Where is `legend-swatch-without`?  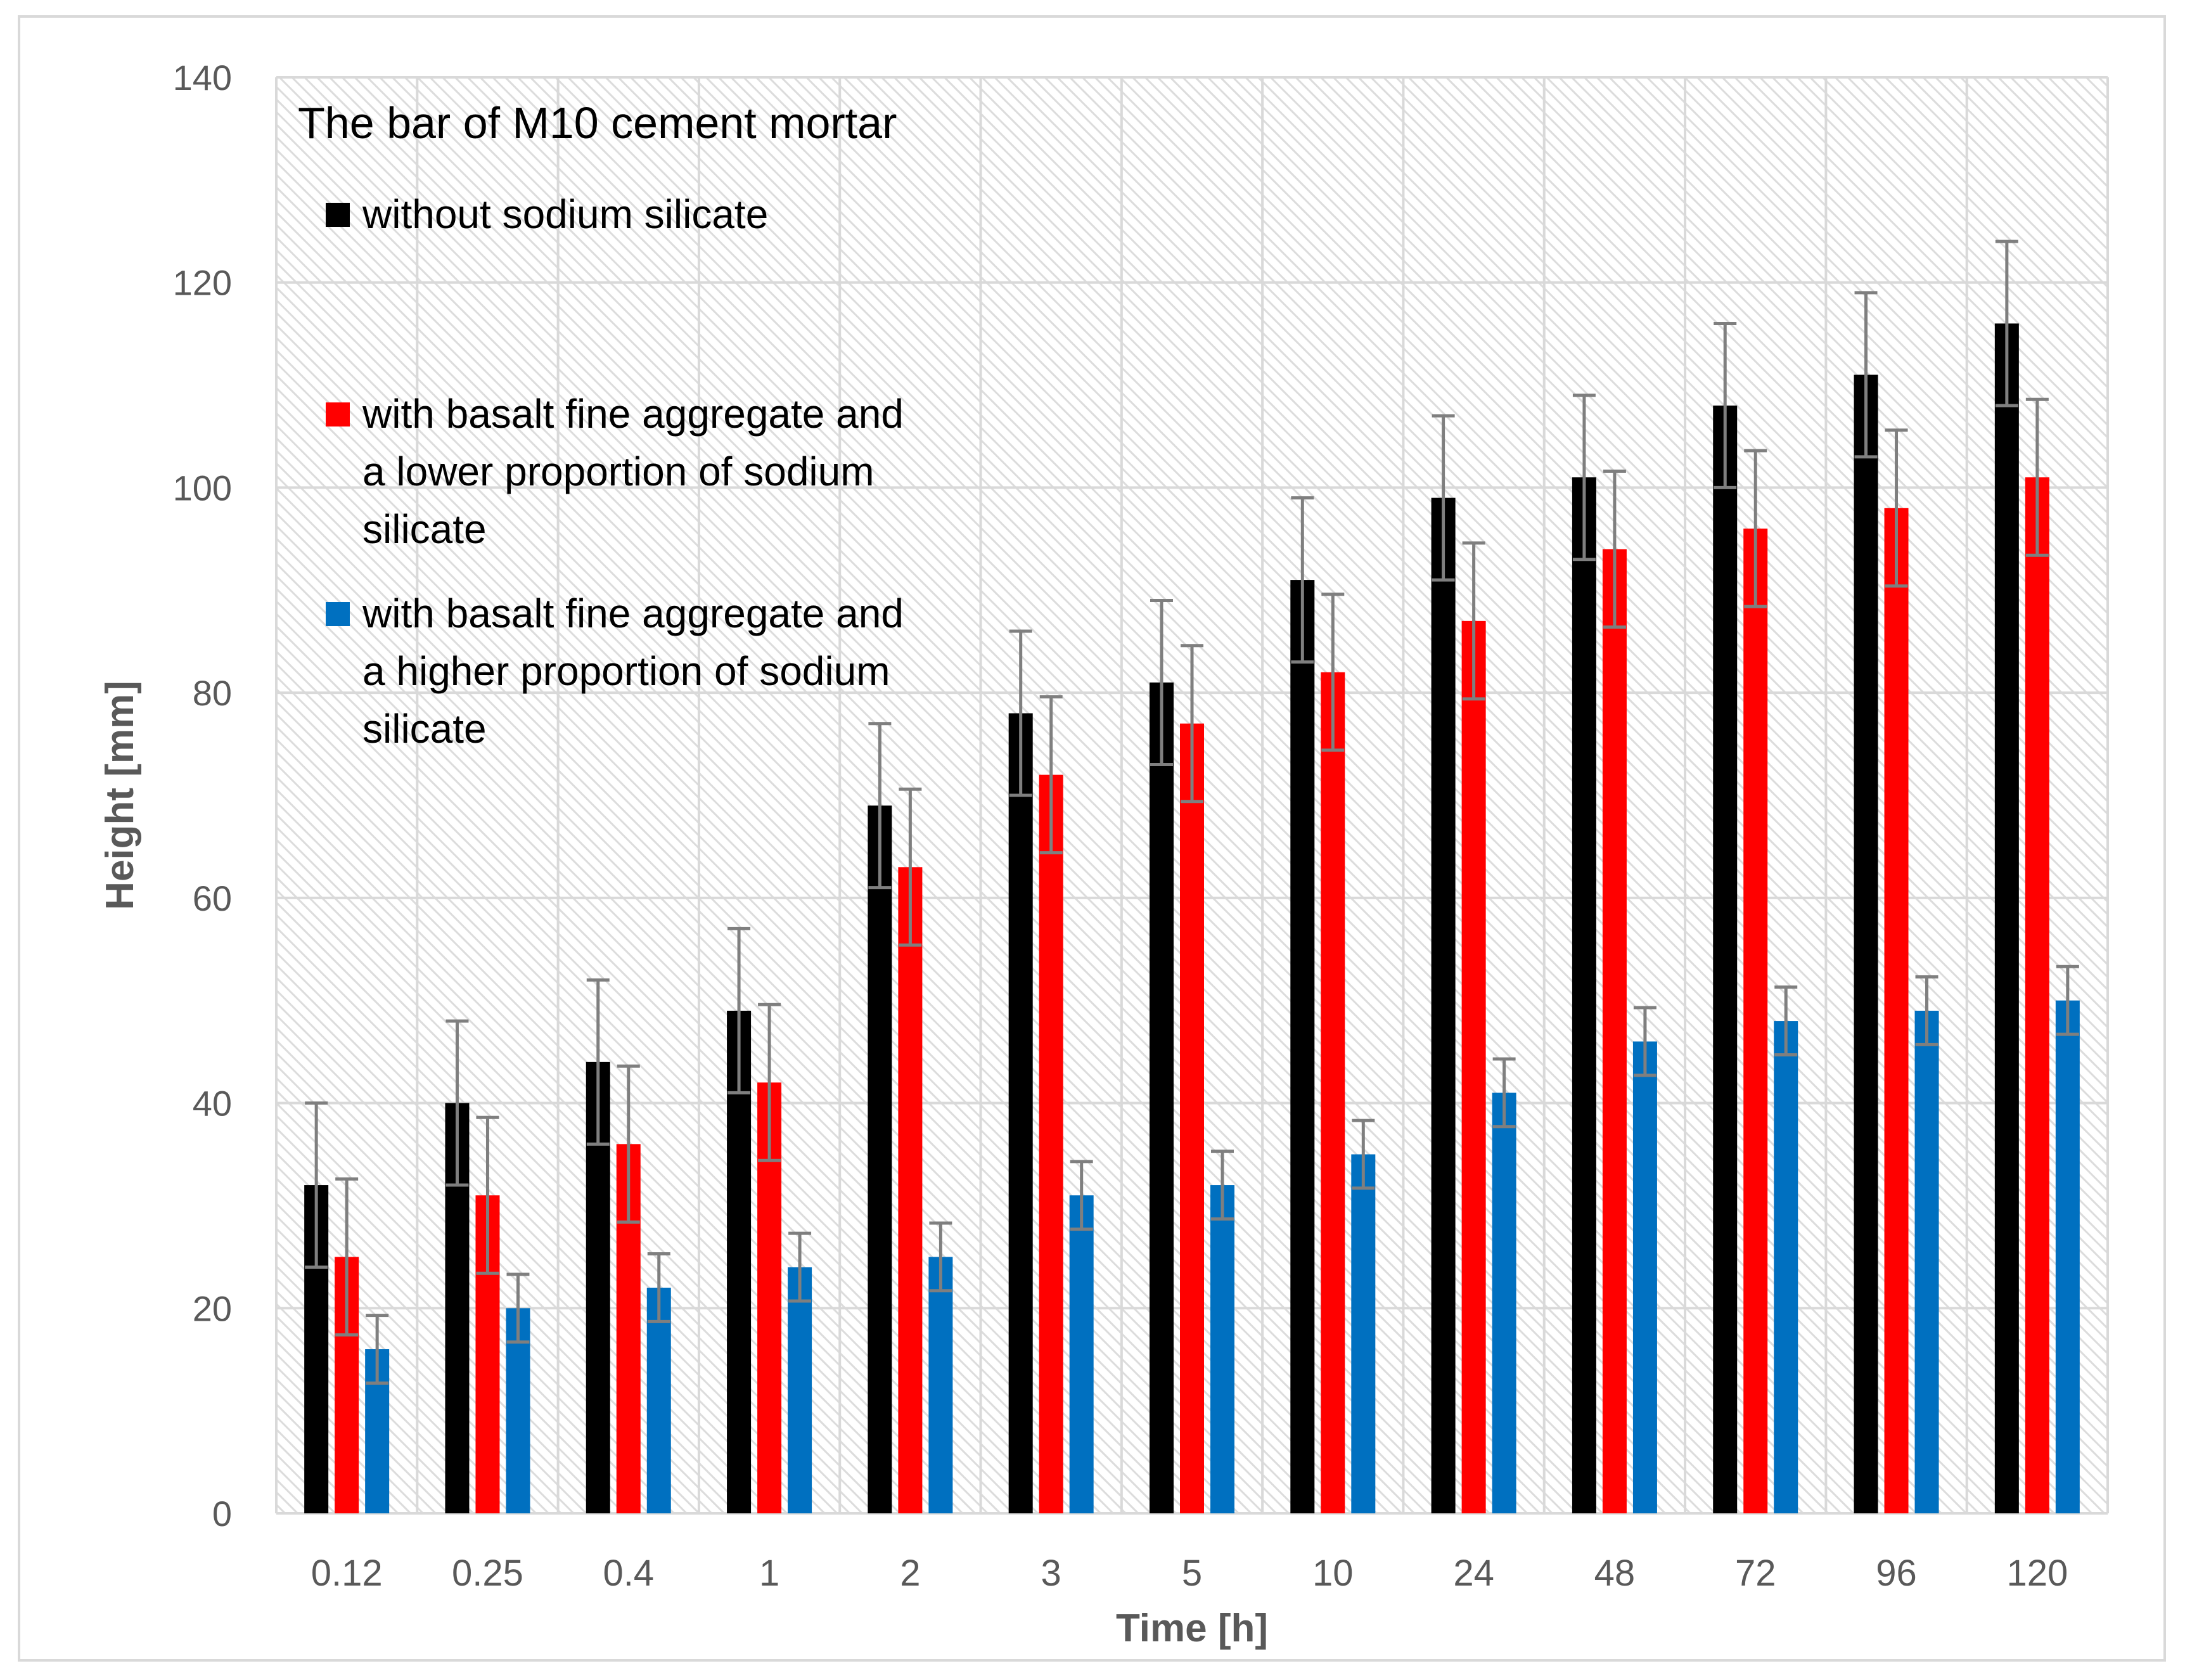
legend-swatch-without is located at coordinates (338, 215).